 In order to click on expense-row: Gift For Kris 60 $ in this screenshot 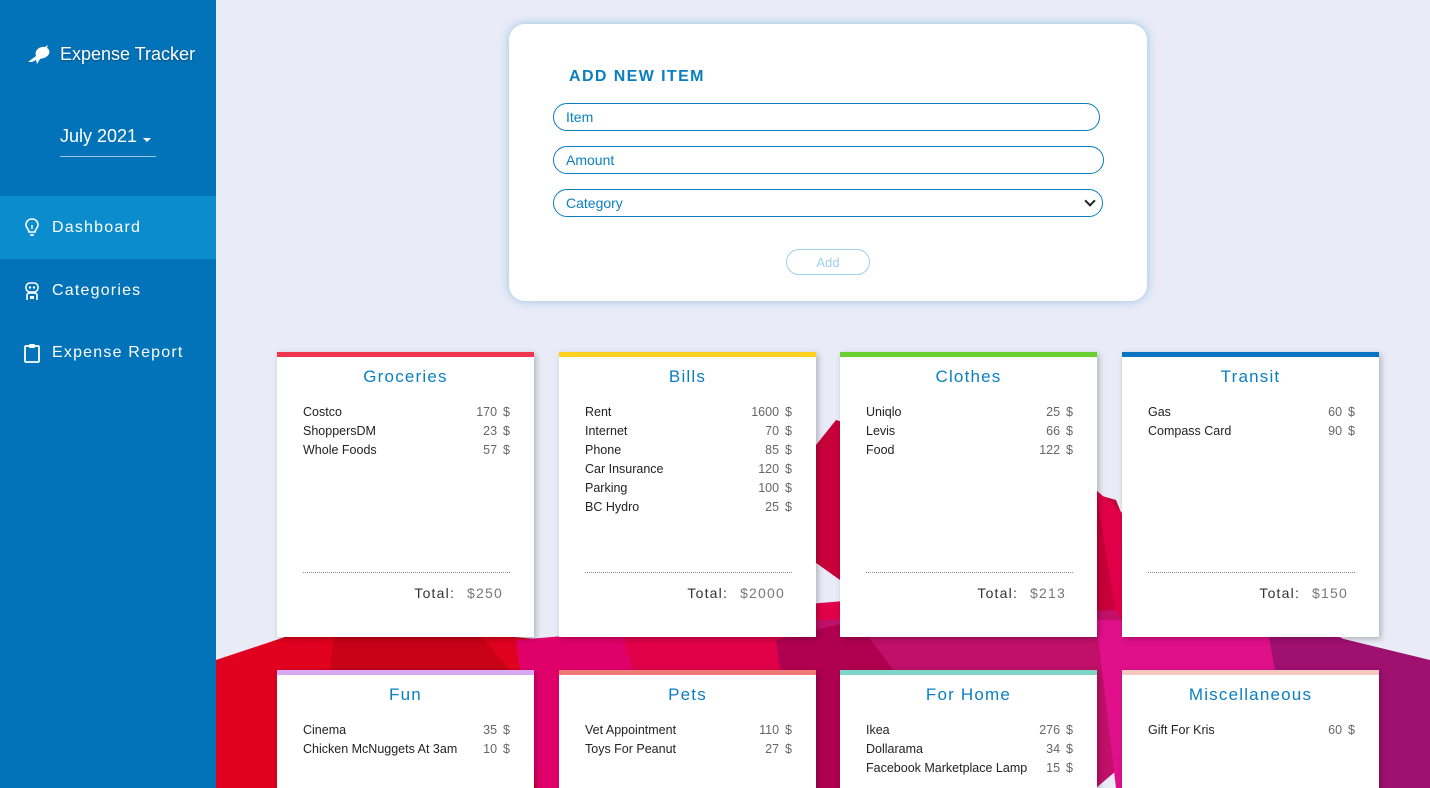, I will do `click(1251, 730)`.